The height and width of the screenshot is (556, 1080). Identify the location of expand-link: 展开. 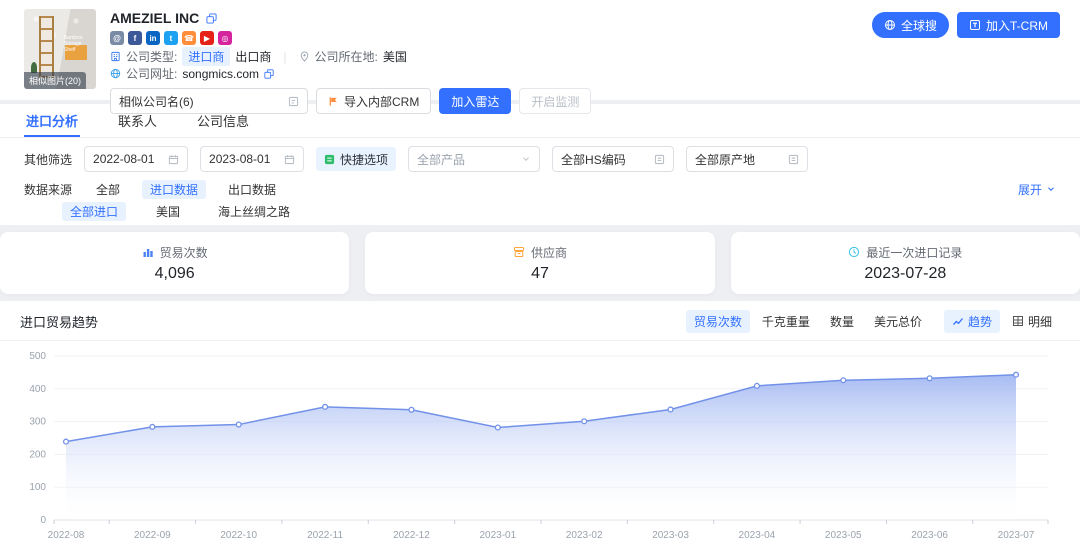
(1037, 189).